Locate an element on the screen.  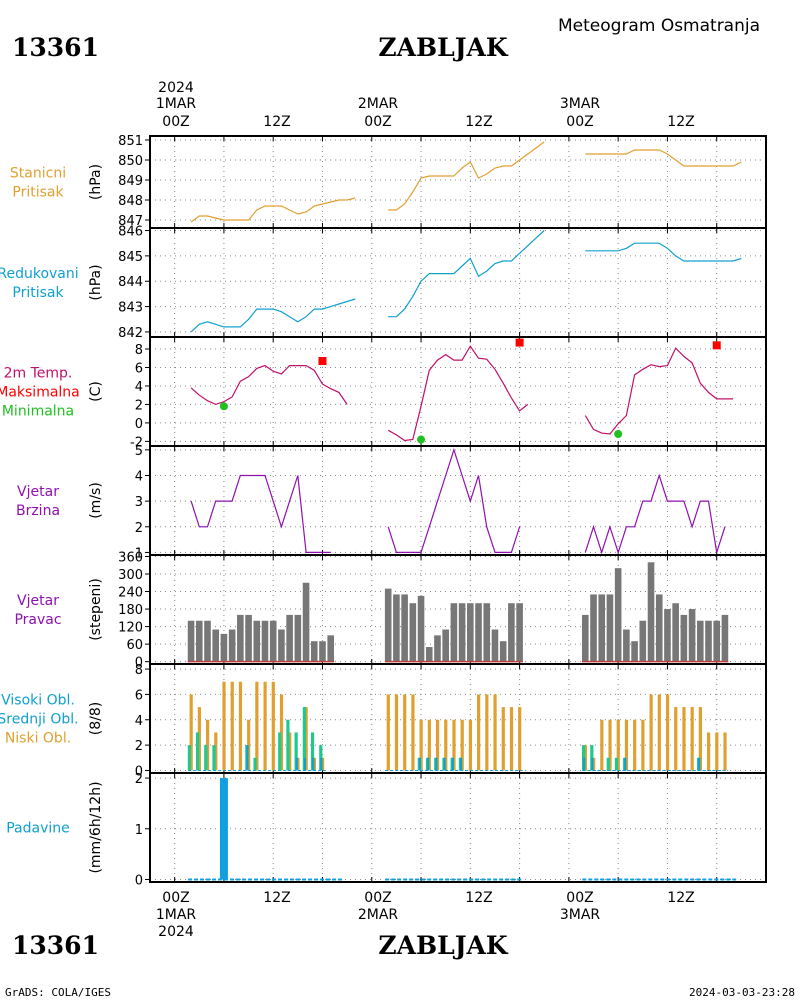
y-tick-label: 1 is located at coordinates (139, 830).